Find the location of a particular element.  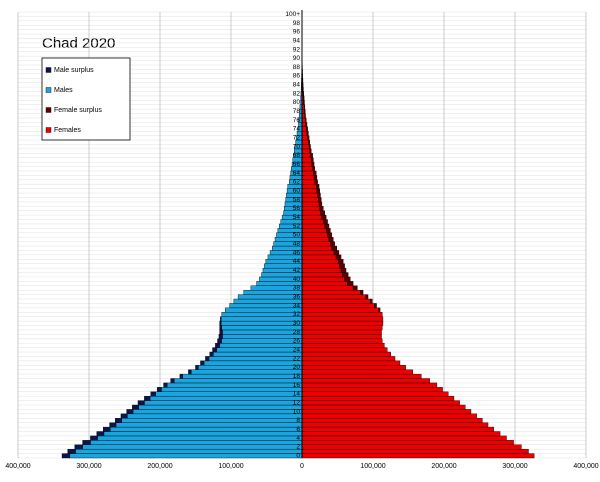

y-tick-label: 64 is located at coordinates (297, 173).